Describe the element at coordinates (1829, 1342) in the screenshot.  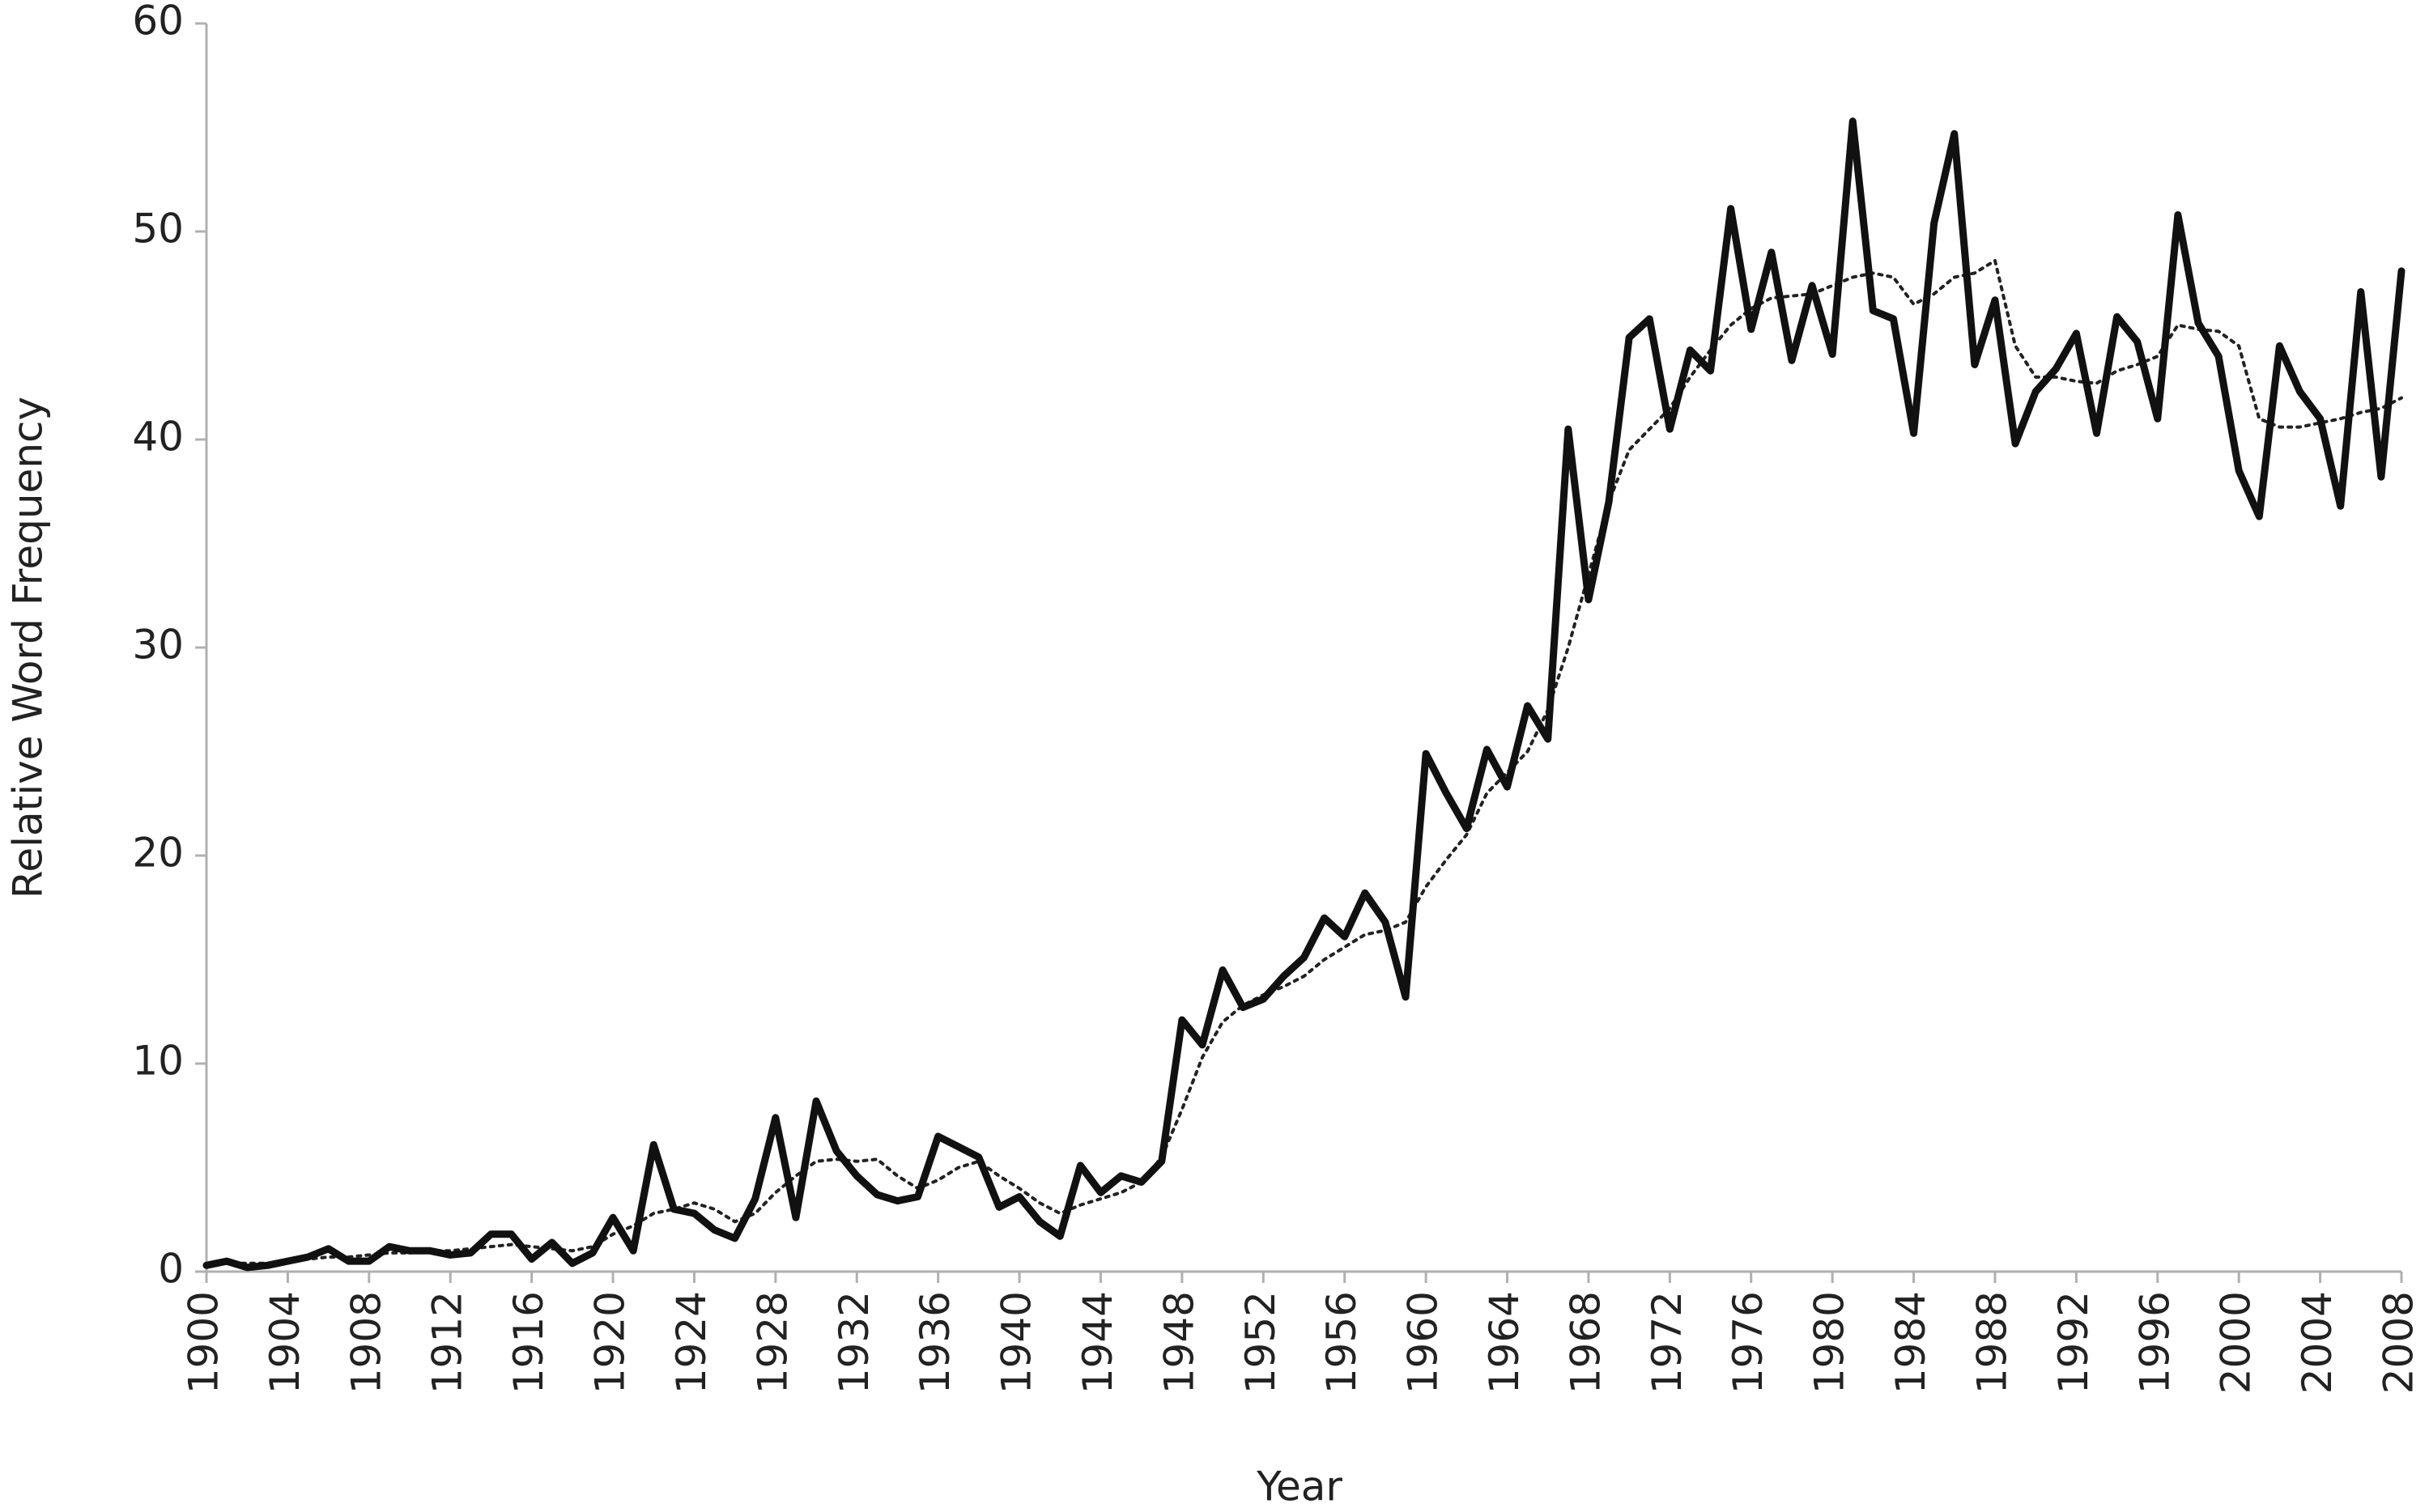
I see `x-tick-label: 1980` at that location.